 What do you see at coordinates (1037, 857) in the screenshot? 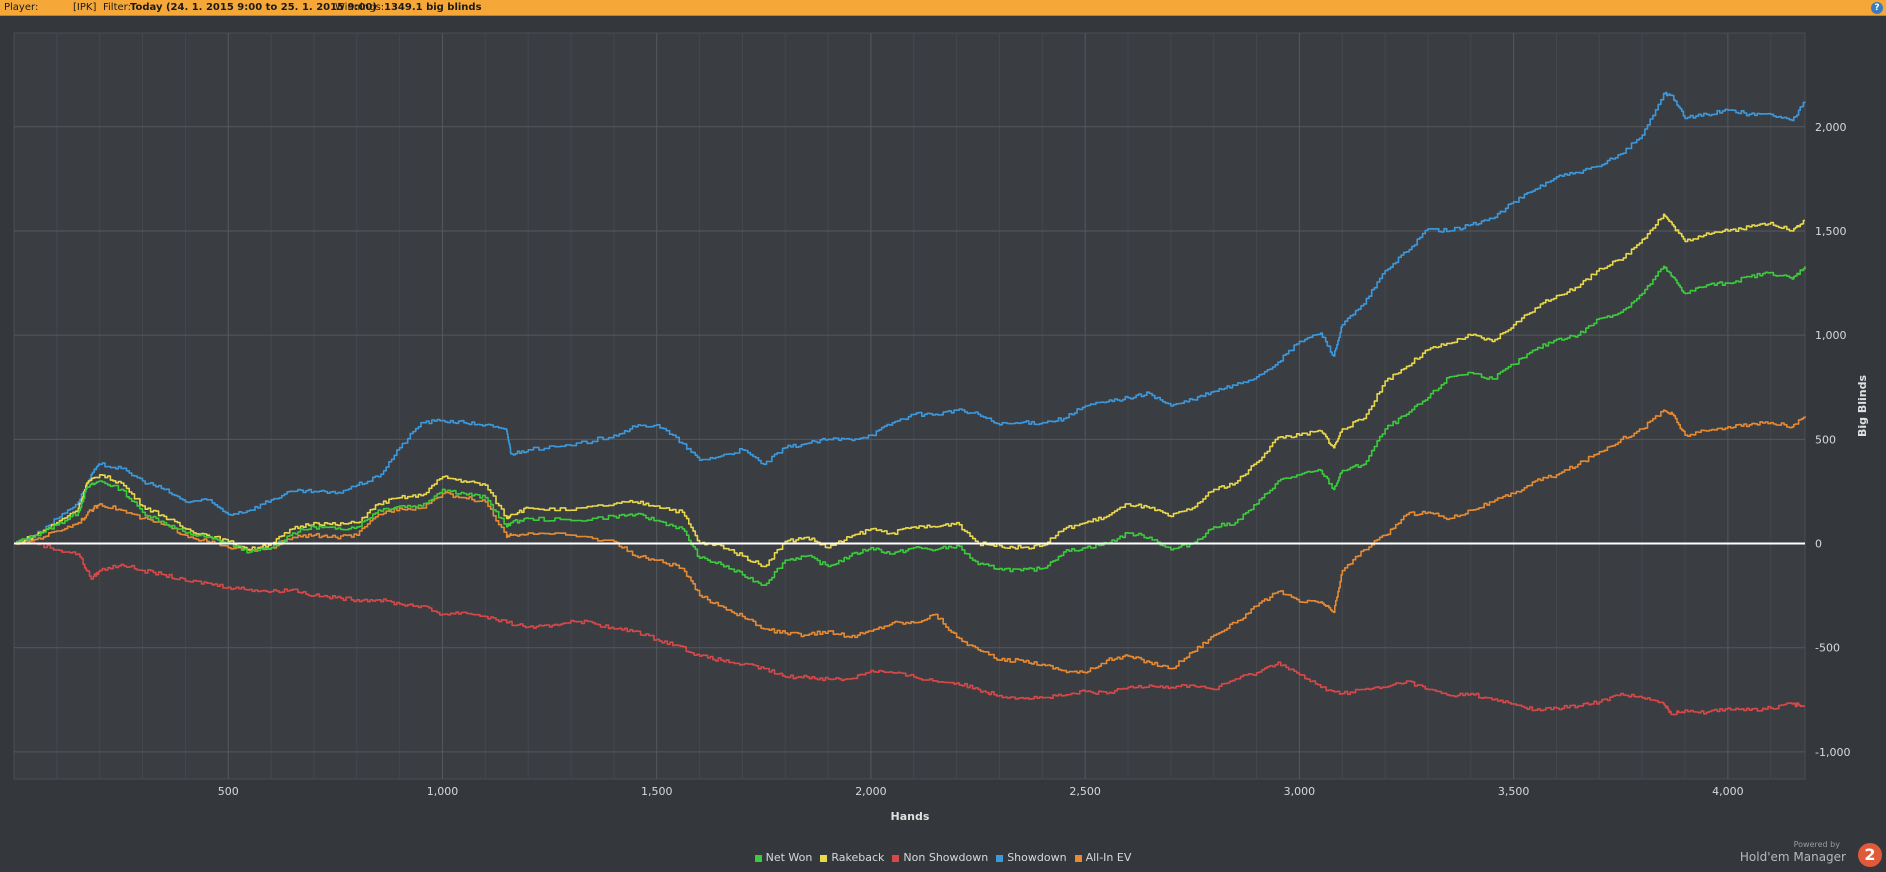
I see `legend-label: Showdown` at bounding box center [1037, 857].